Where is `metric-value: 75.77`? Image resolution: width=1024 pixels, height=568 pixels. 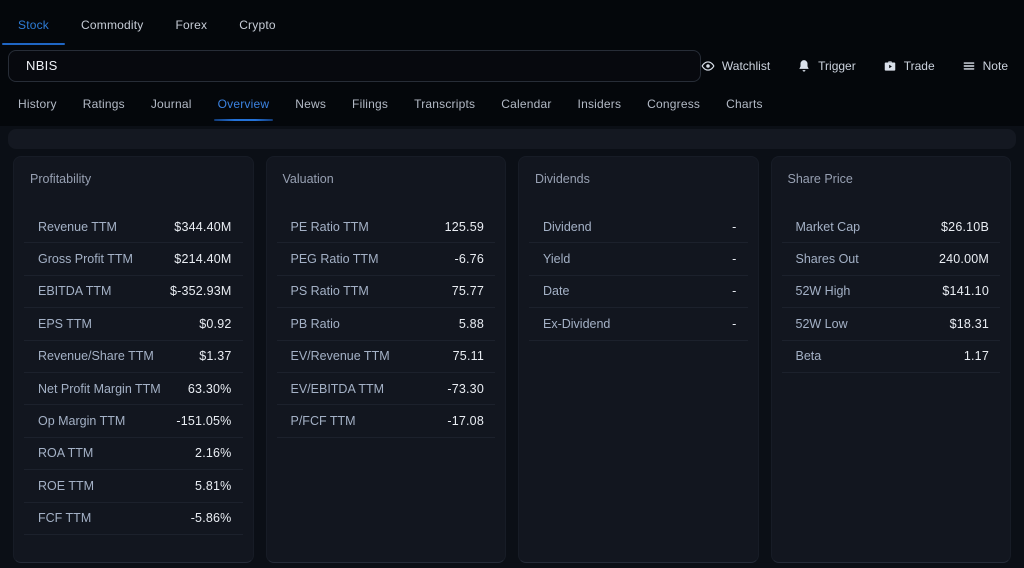 metric-value: 75.77 is located at coordinates (467, 291).